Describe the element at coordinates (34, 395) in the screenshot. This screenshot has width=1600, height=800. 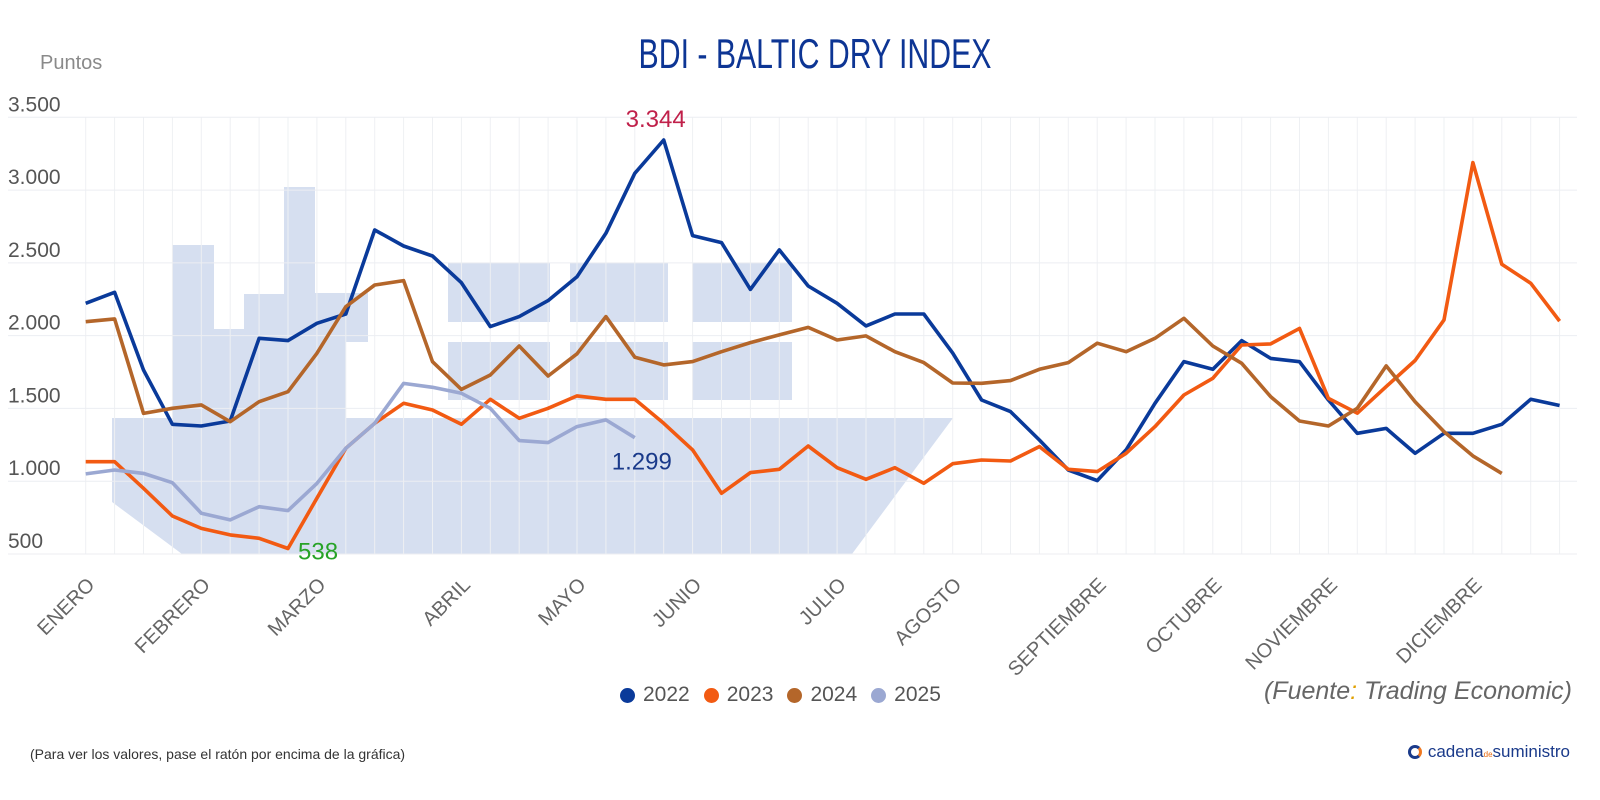
I see `y-tick-label: 1.500` at that location.